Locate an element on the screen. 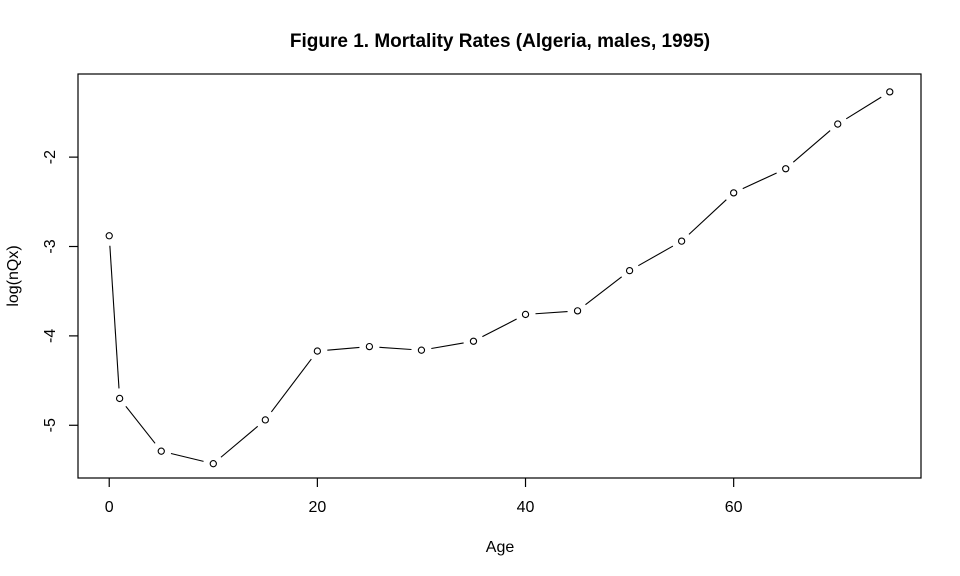  y-tick-label: -3 is located at coordinates (50, 246).